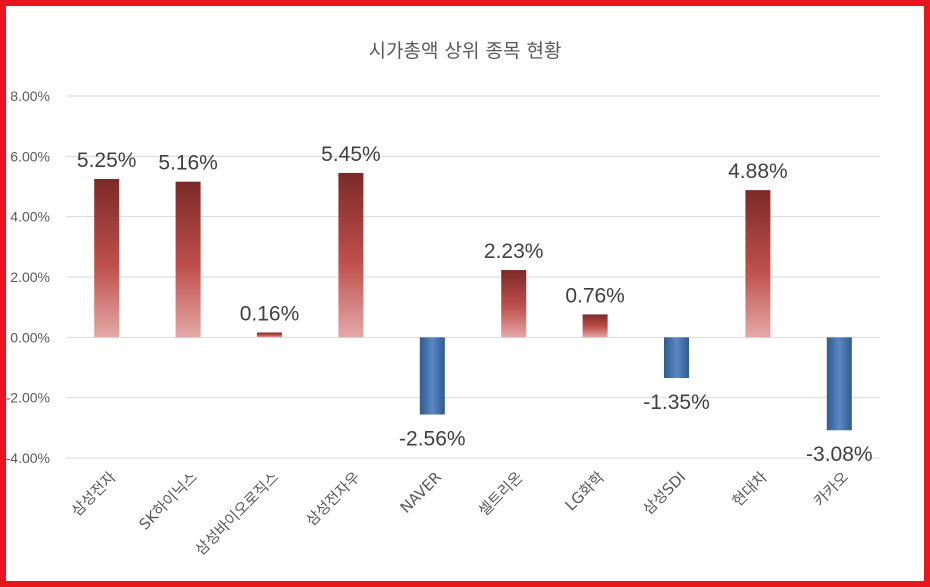 This screenshot has height=587, width=930. I want to click on data-label: -2.56%, so click(432, 439).